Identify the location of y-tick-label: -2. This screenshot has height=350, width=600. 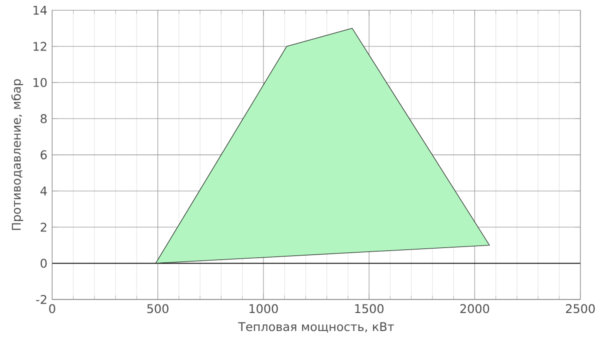
(41, 299).